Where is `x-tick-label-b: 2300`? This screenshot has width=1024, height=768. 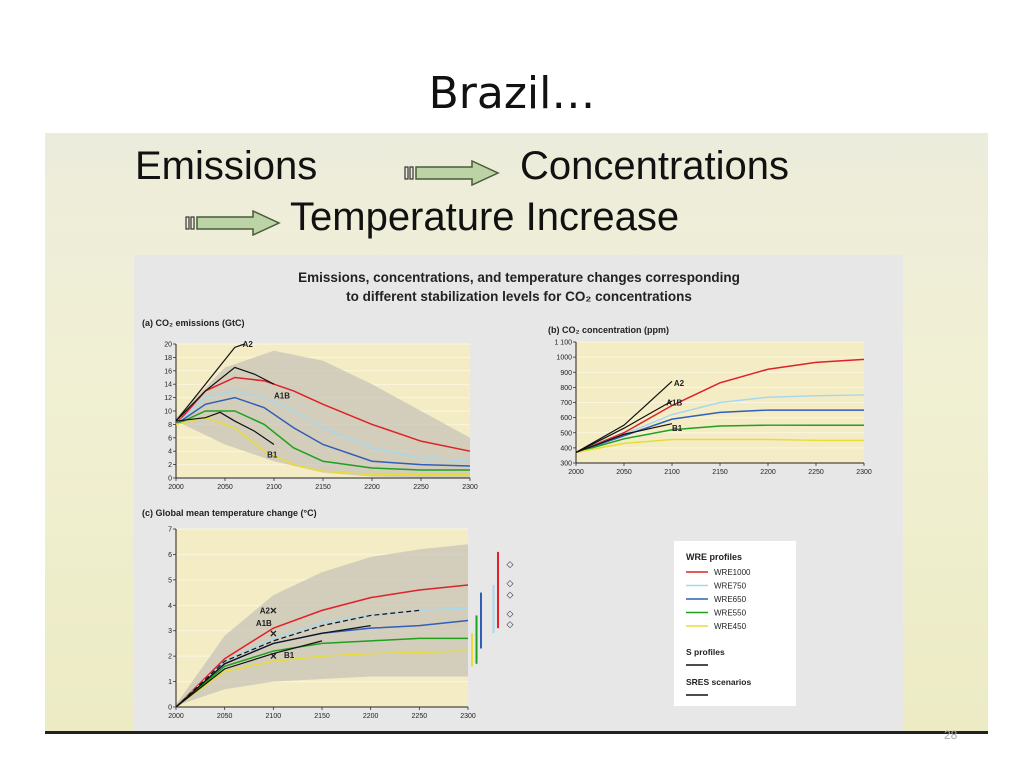
x-tick-label-b: 2300 is located at coordinates (864, 472).